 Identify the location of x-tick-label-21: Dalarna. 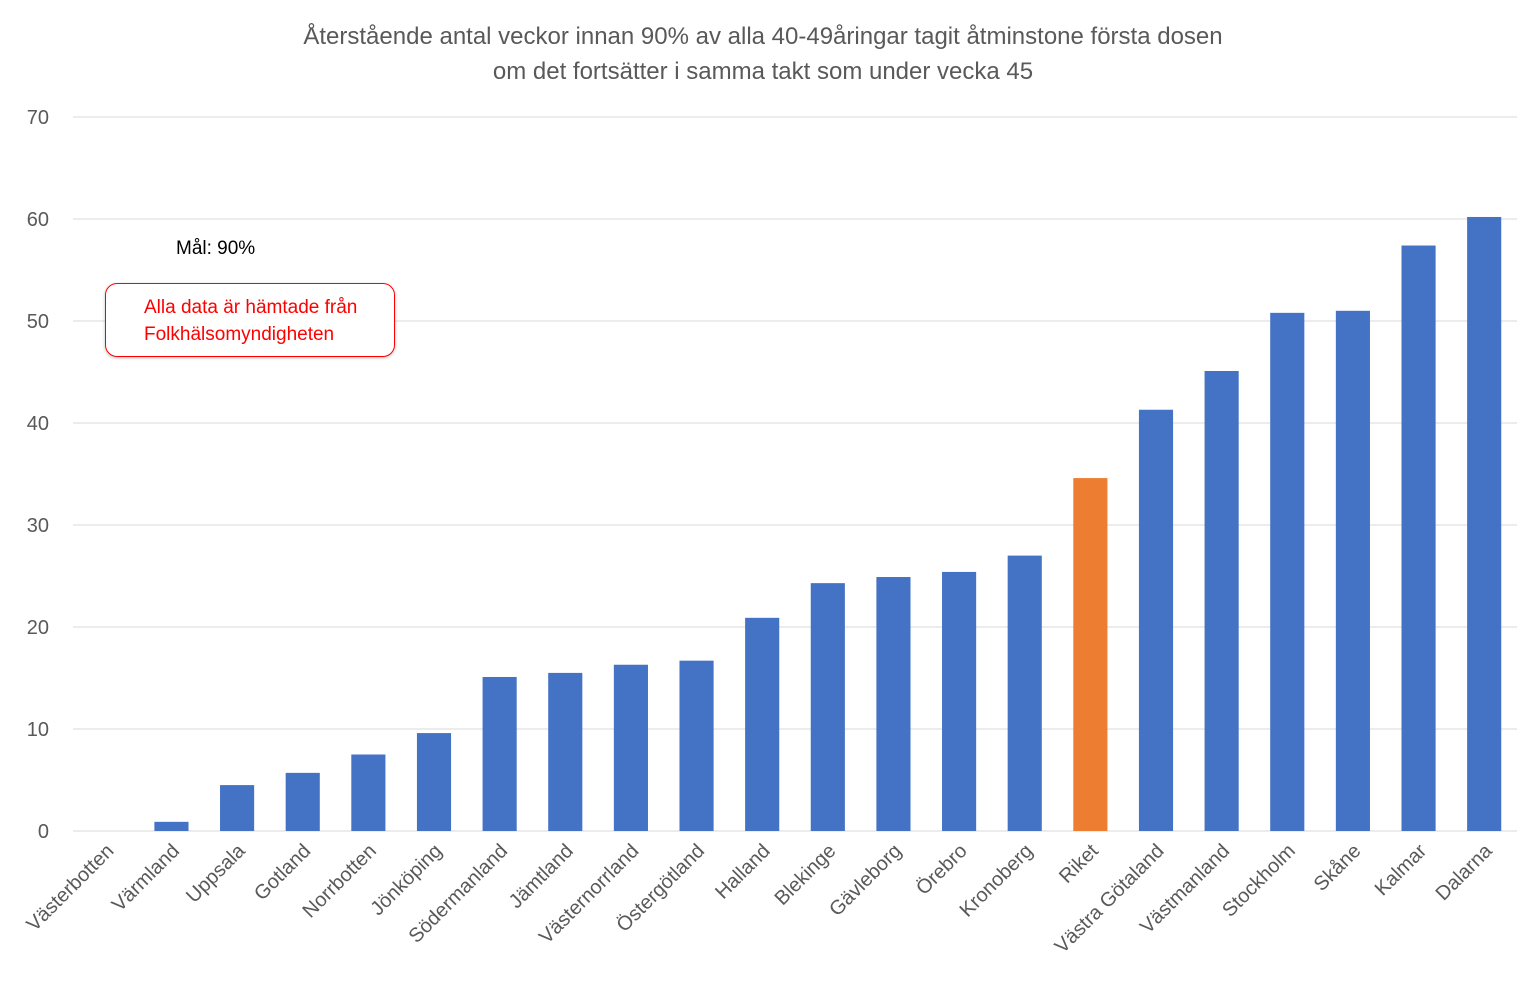
(1465, 872).